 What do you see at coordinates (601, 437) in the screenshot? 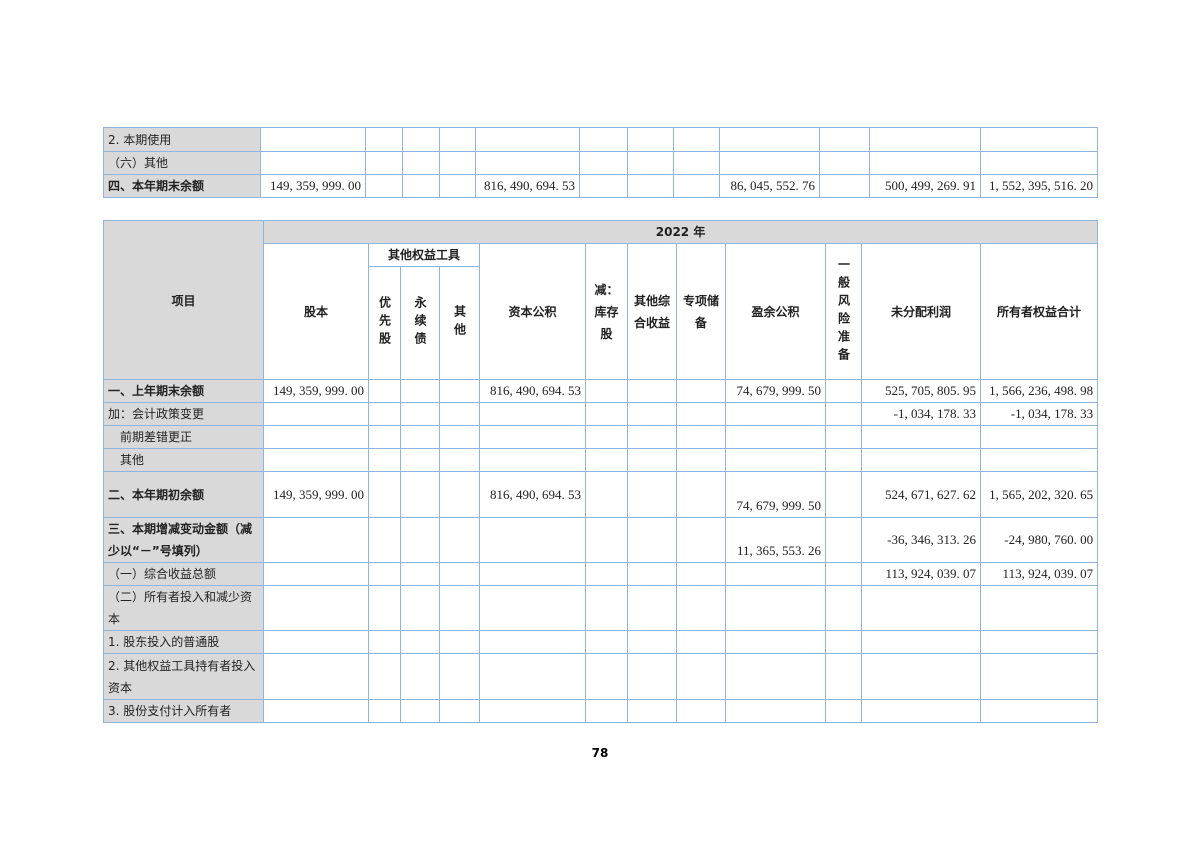
I see `table-row: 前期差错更正` at bounding box center [601, 437].